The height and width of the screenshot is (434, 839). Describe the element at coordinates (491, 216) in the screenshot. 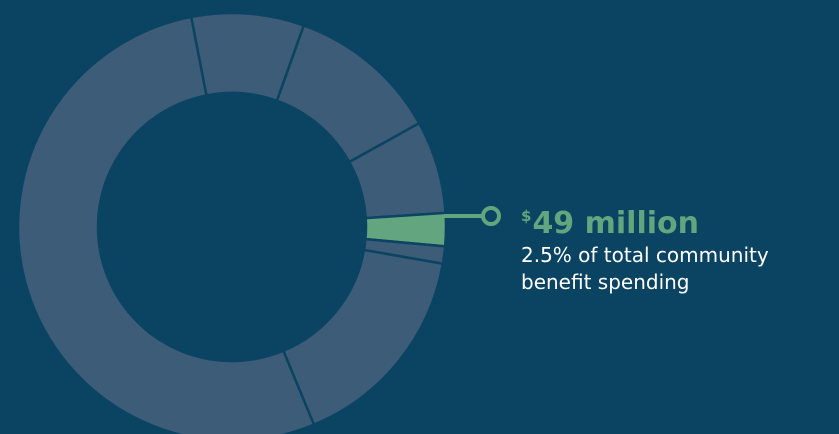

I see `callout-marker-circle` at that location.